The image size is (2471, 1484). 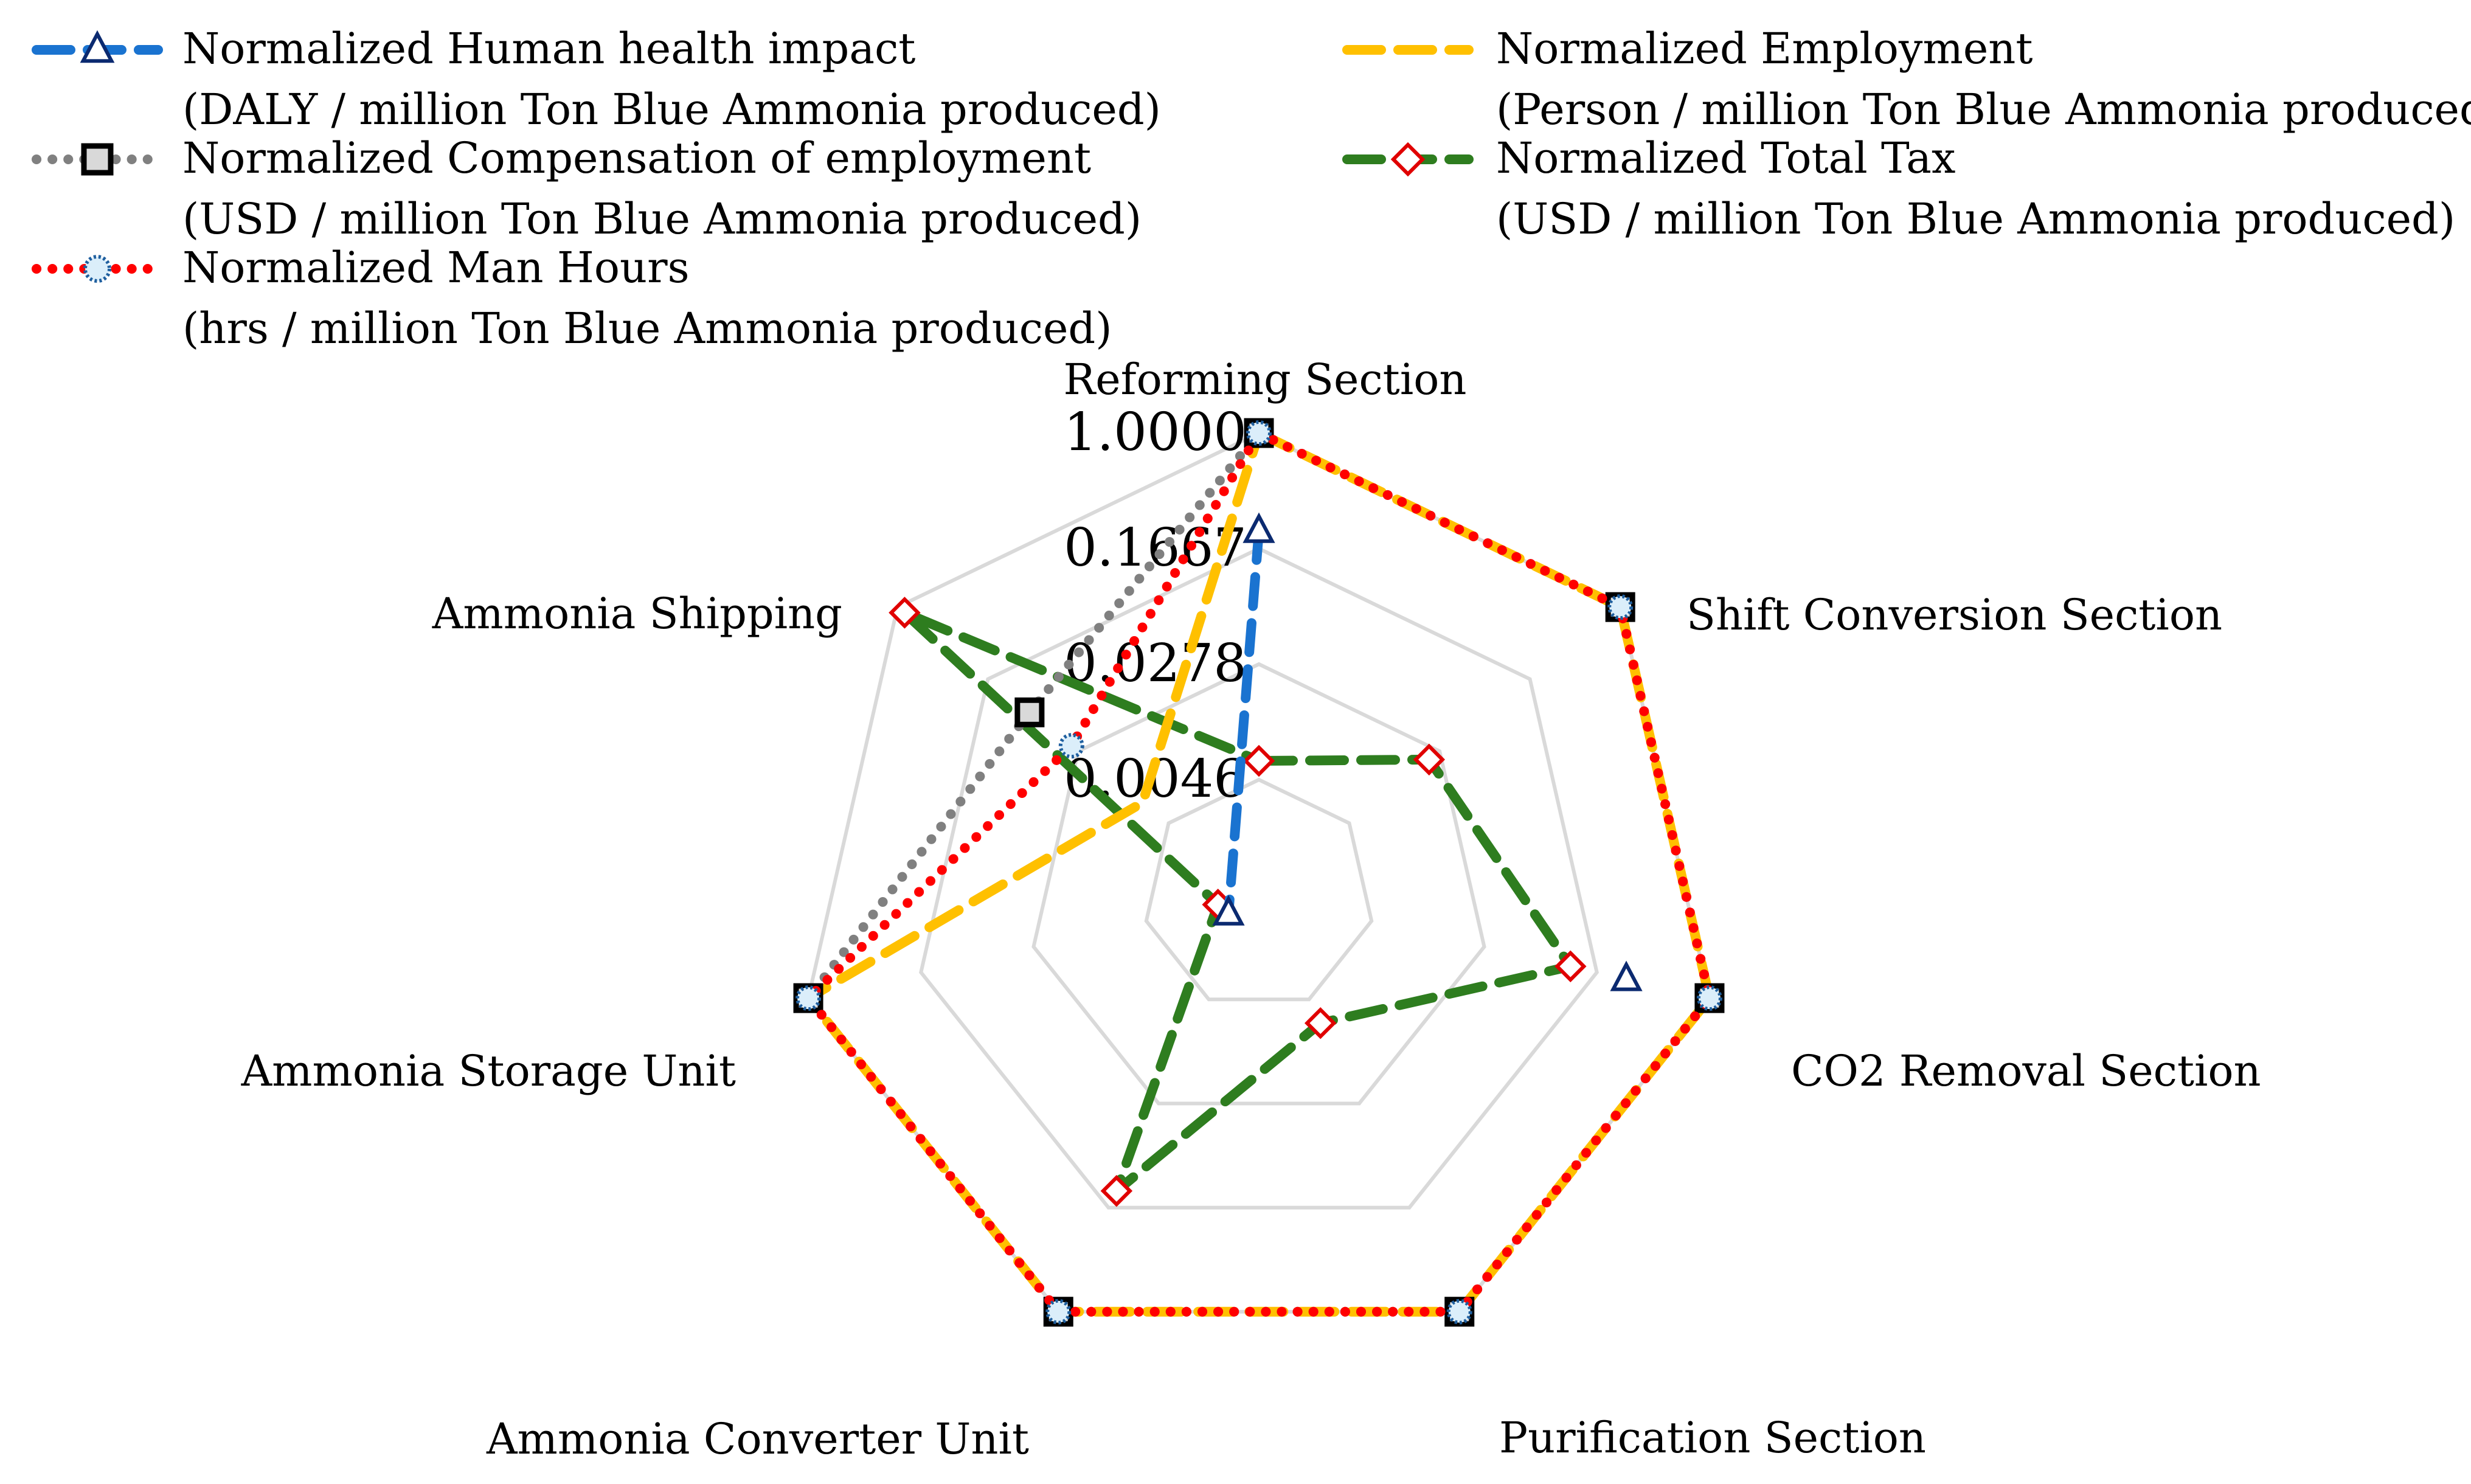 What do you see at coordinates (1726, 158) in the screenshot?
I see `legend-label: Normalized Total Tax` at bounding box center [1726, 158].